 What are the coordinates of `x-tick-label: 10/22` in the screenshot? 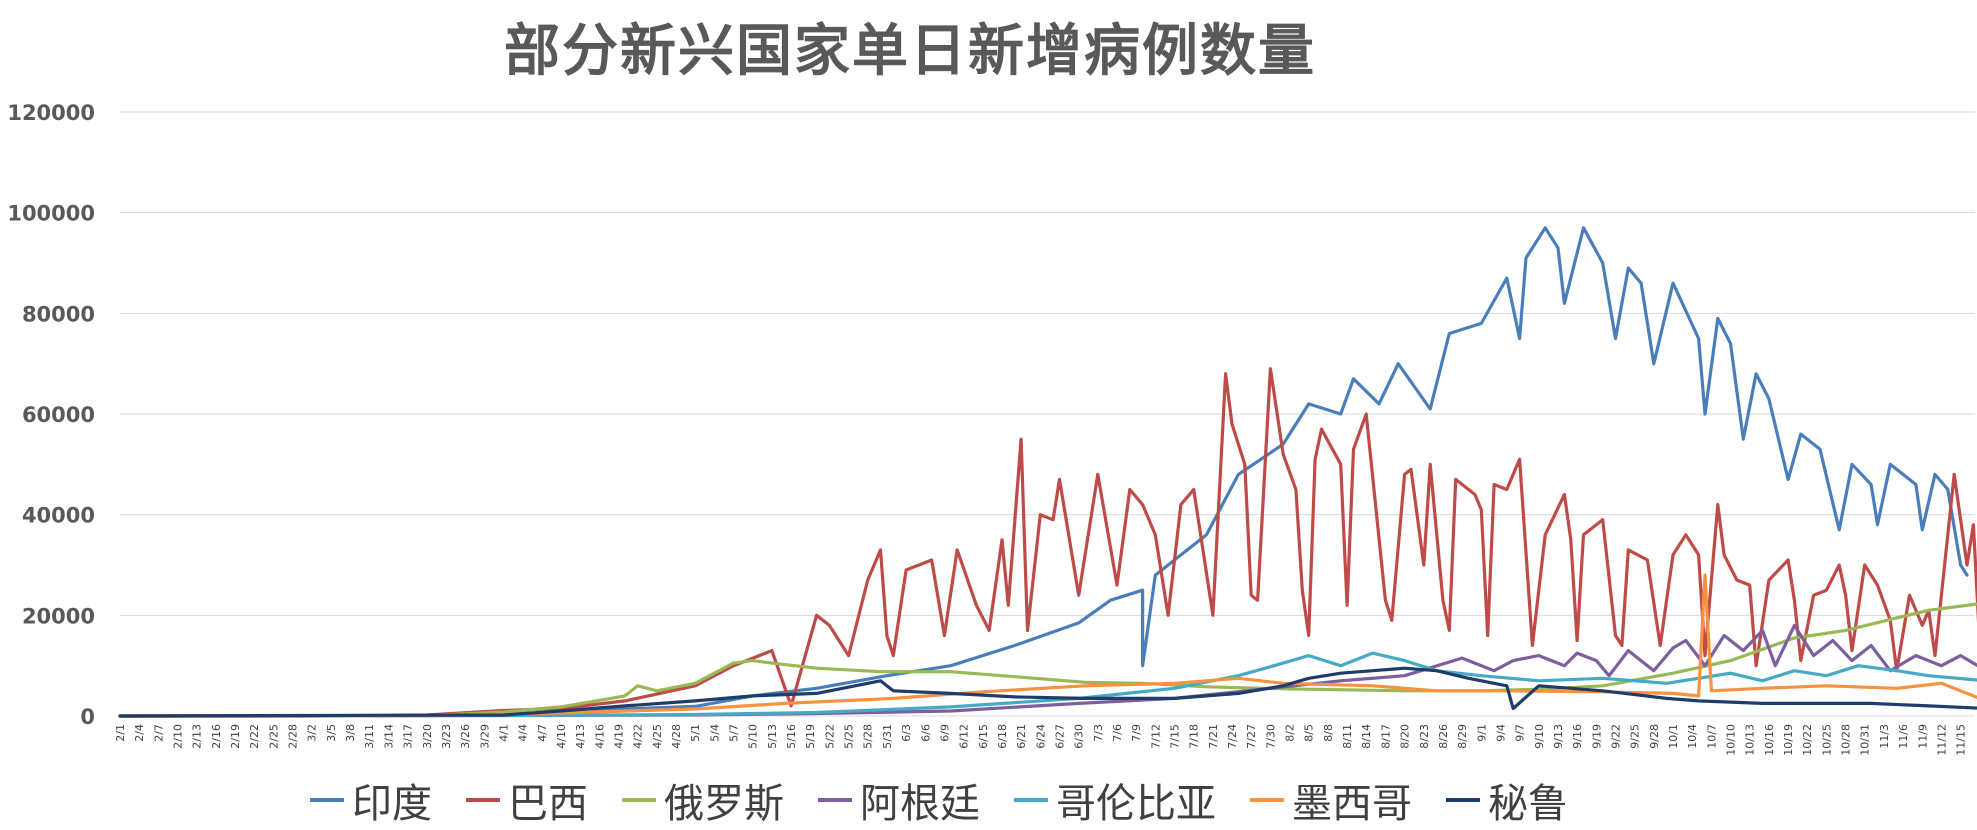 It's located at (1807, 740).